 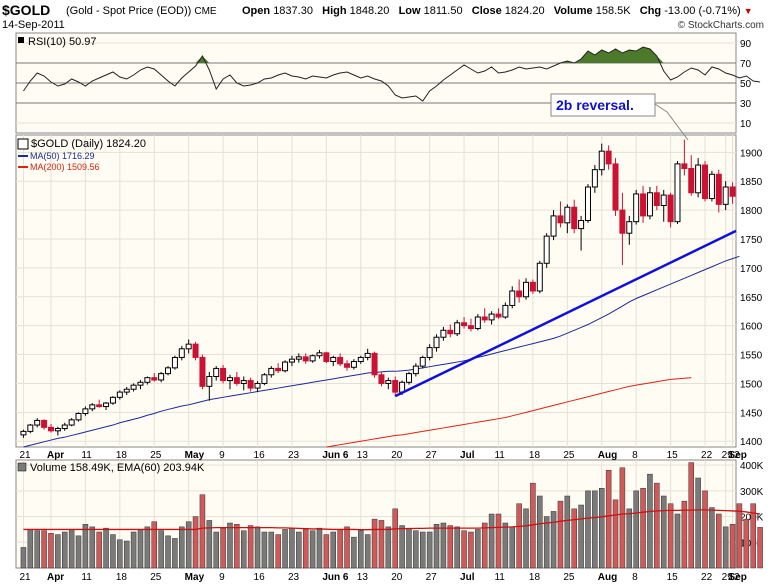 What do you see at coordinates (23, 144) in the screenshot?
I see `price-legend-marker` at bounding box center [23, 144].